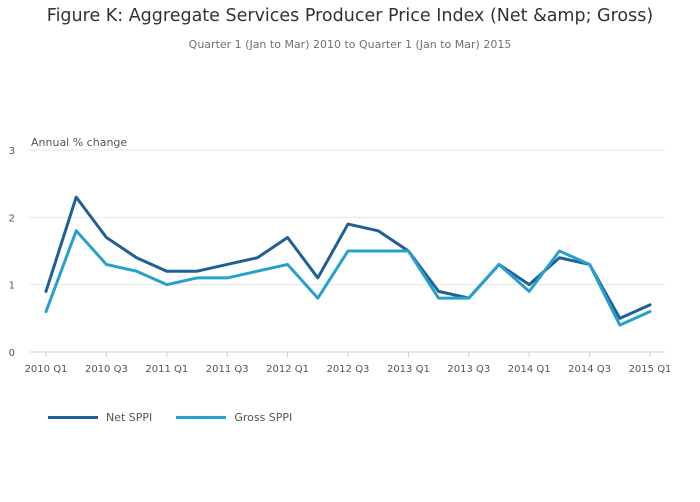  What do you see at coordinates (166, 369) in the screenshot?
I see `x-tick-label: 2011 Q1` at bounding box center [166, 369].